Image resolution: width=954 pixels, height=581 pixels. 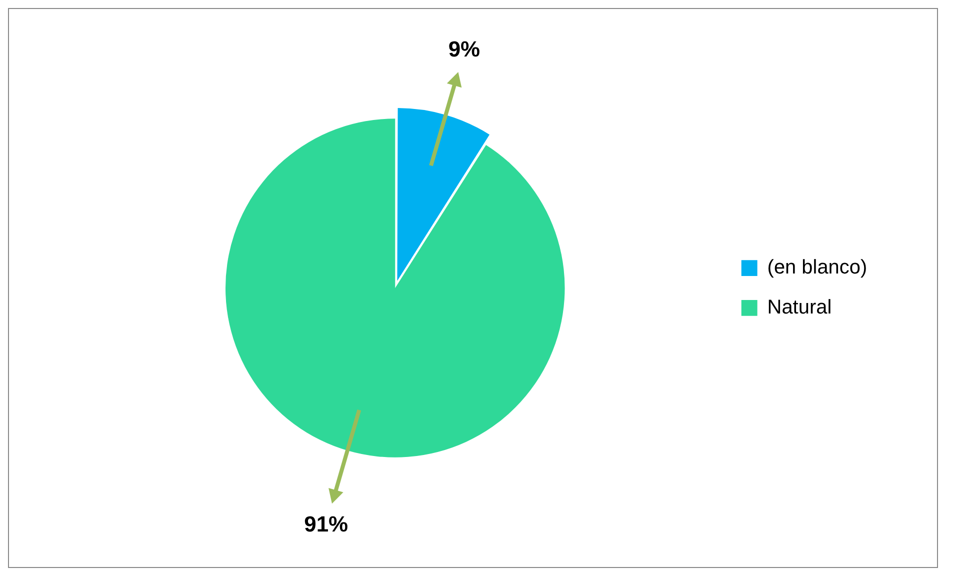 I want to click on legend-label: (en blanco), so click(x=817, y=267).